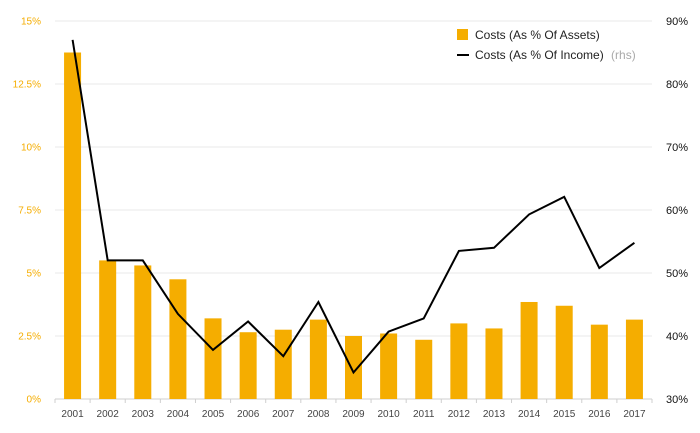 Image resolution: width=700 pixels, height=433 pixels. Describe the element at coordinates (564, 414) in the screenshot. I see `x-tick-label: 2015` at that location.